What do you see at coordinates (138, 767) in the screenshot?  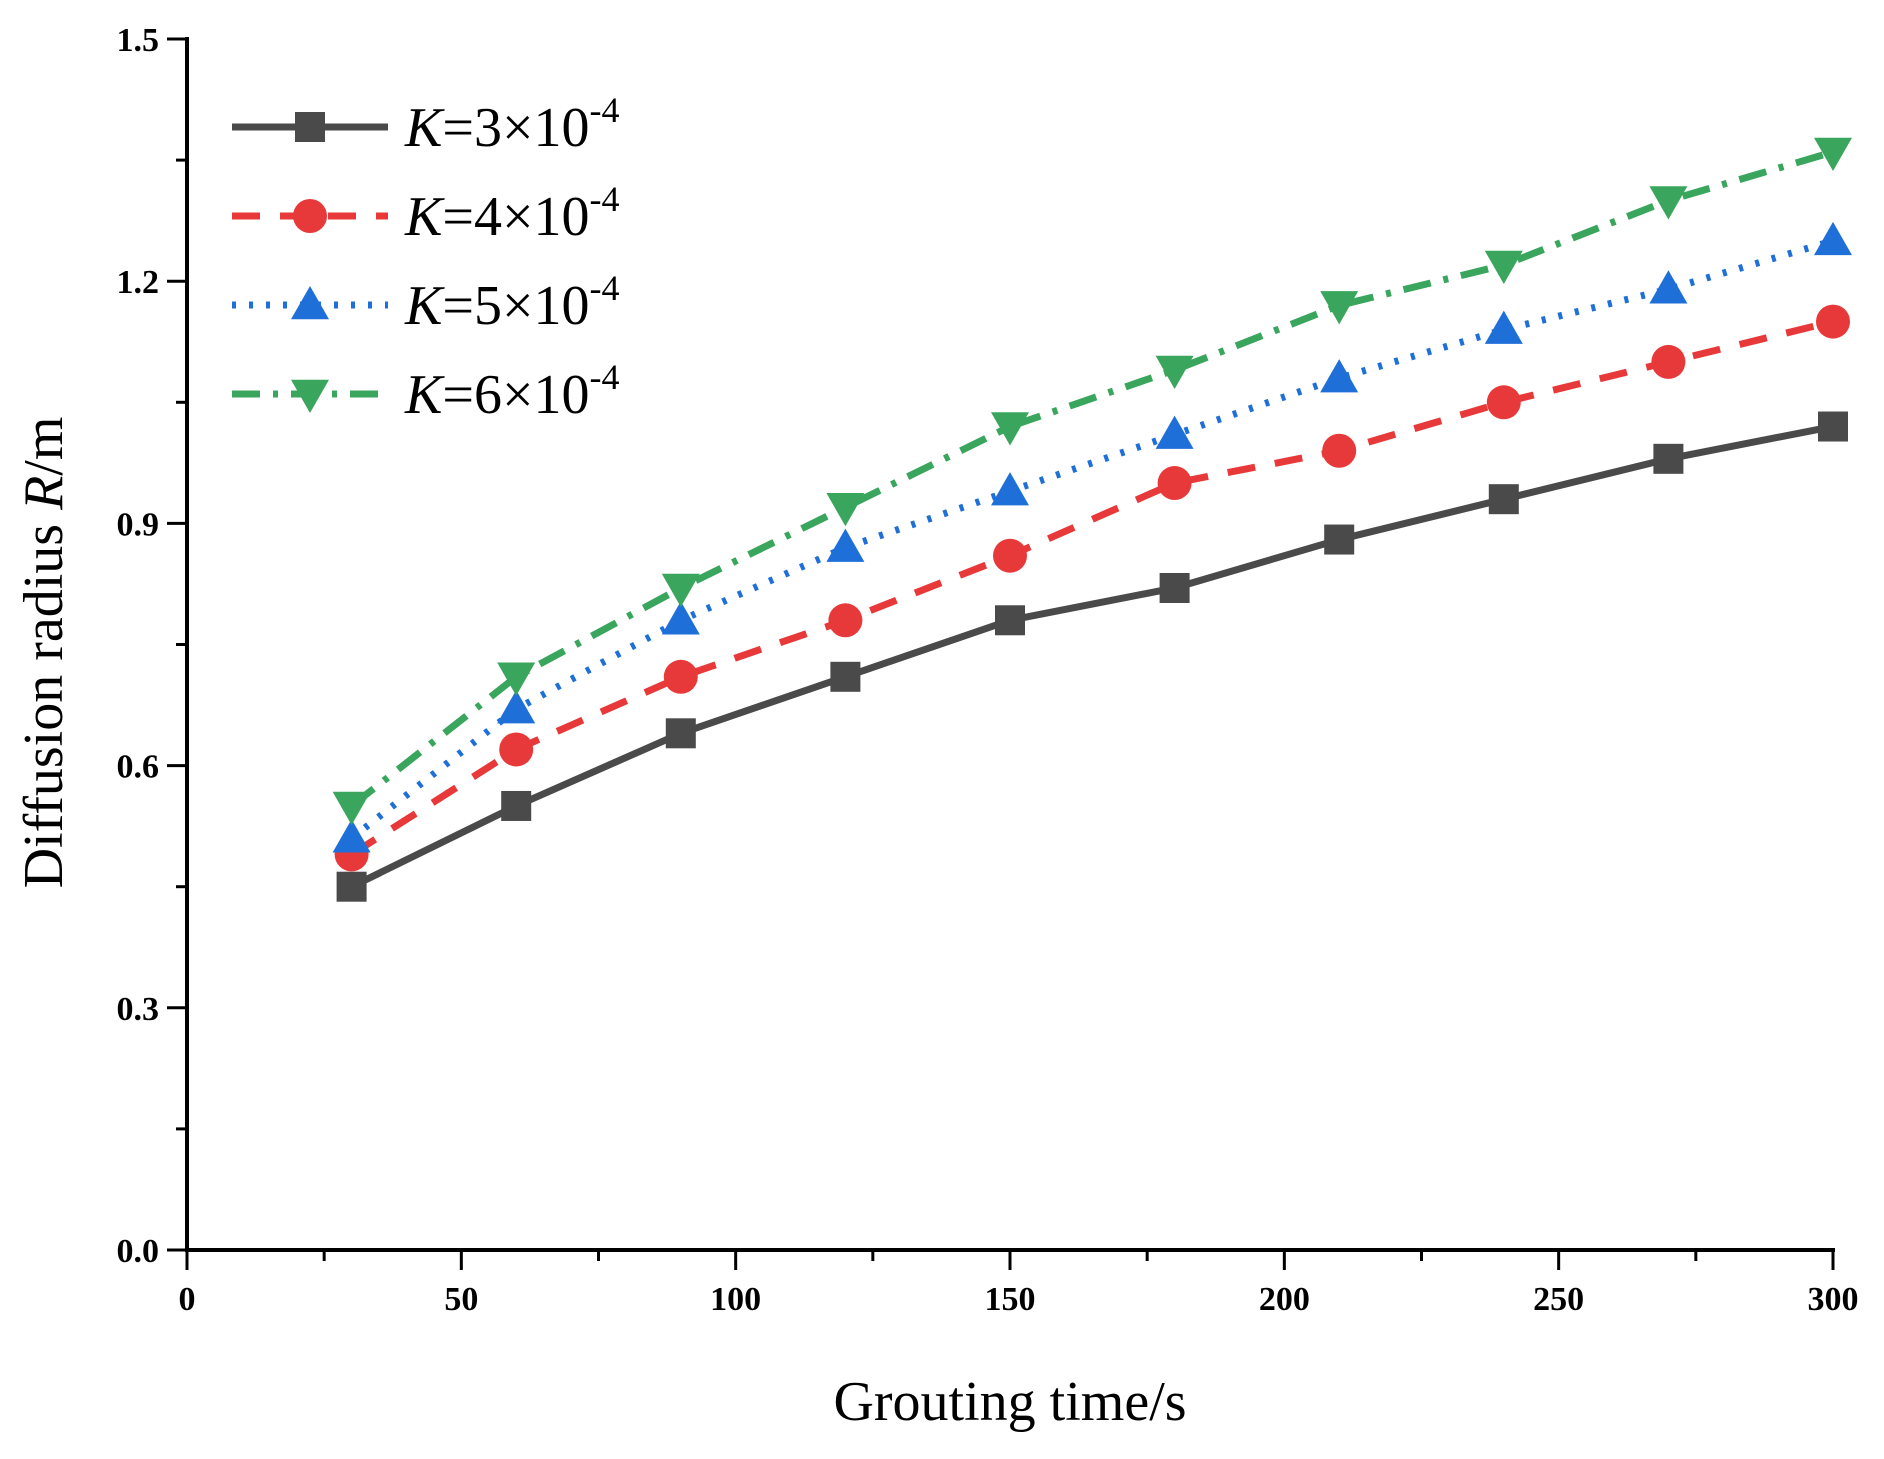 I see `y-tick-label: 0.6` at bounding box center [138, 767].